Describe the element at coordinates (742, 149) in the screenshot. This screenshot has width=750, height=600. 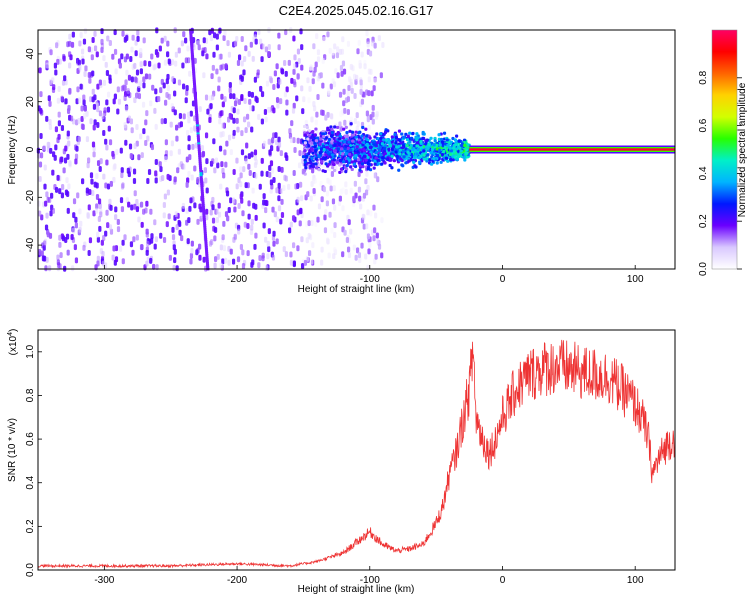
I see `colorbar-label: Normalized spectral amplitude` at that location.